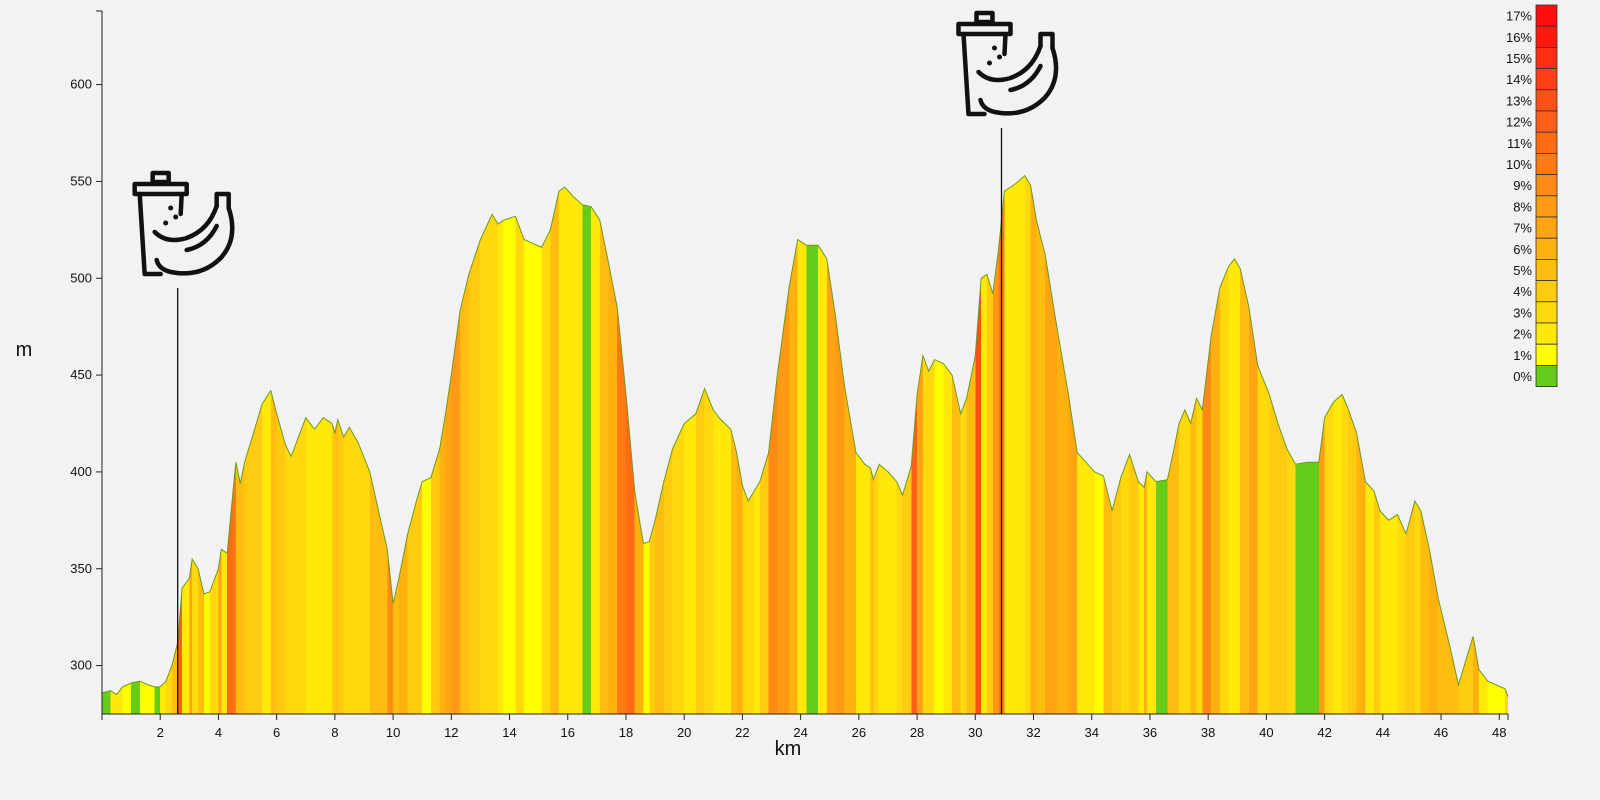  What do you see at coordinates (1519, 164) in the screenshot?
I see `legend-label: 10%` at bounding box center [1519, 164].